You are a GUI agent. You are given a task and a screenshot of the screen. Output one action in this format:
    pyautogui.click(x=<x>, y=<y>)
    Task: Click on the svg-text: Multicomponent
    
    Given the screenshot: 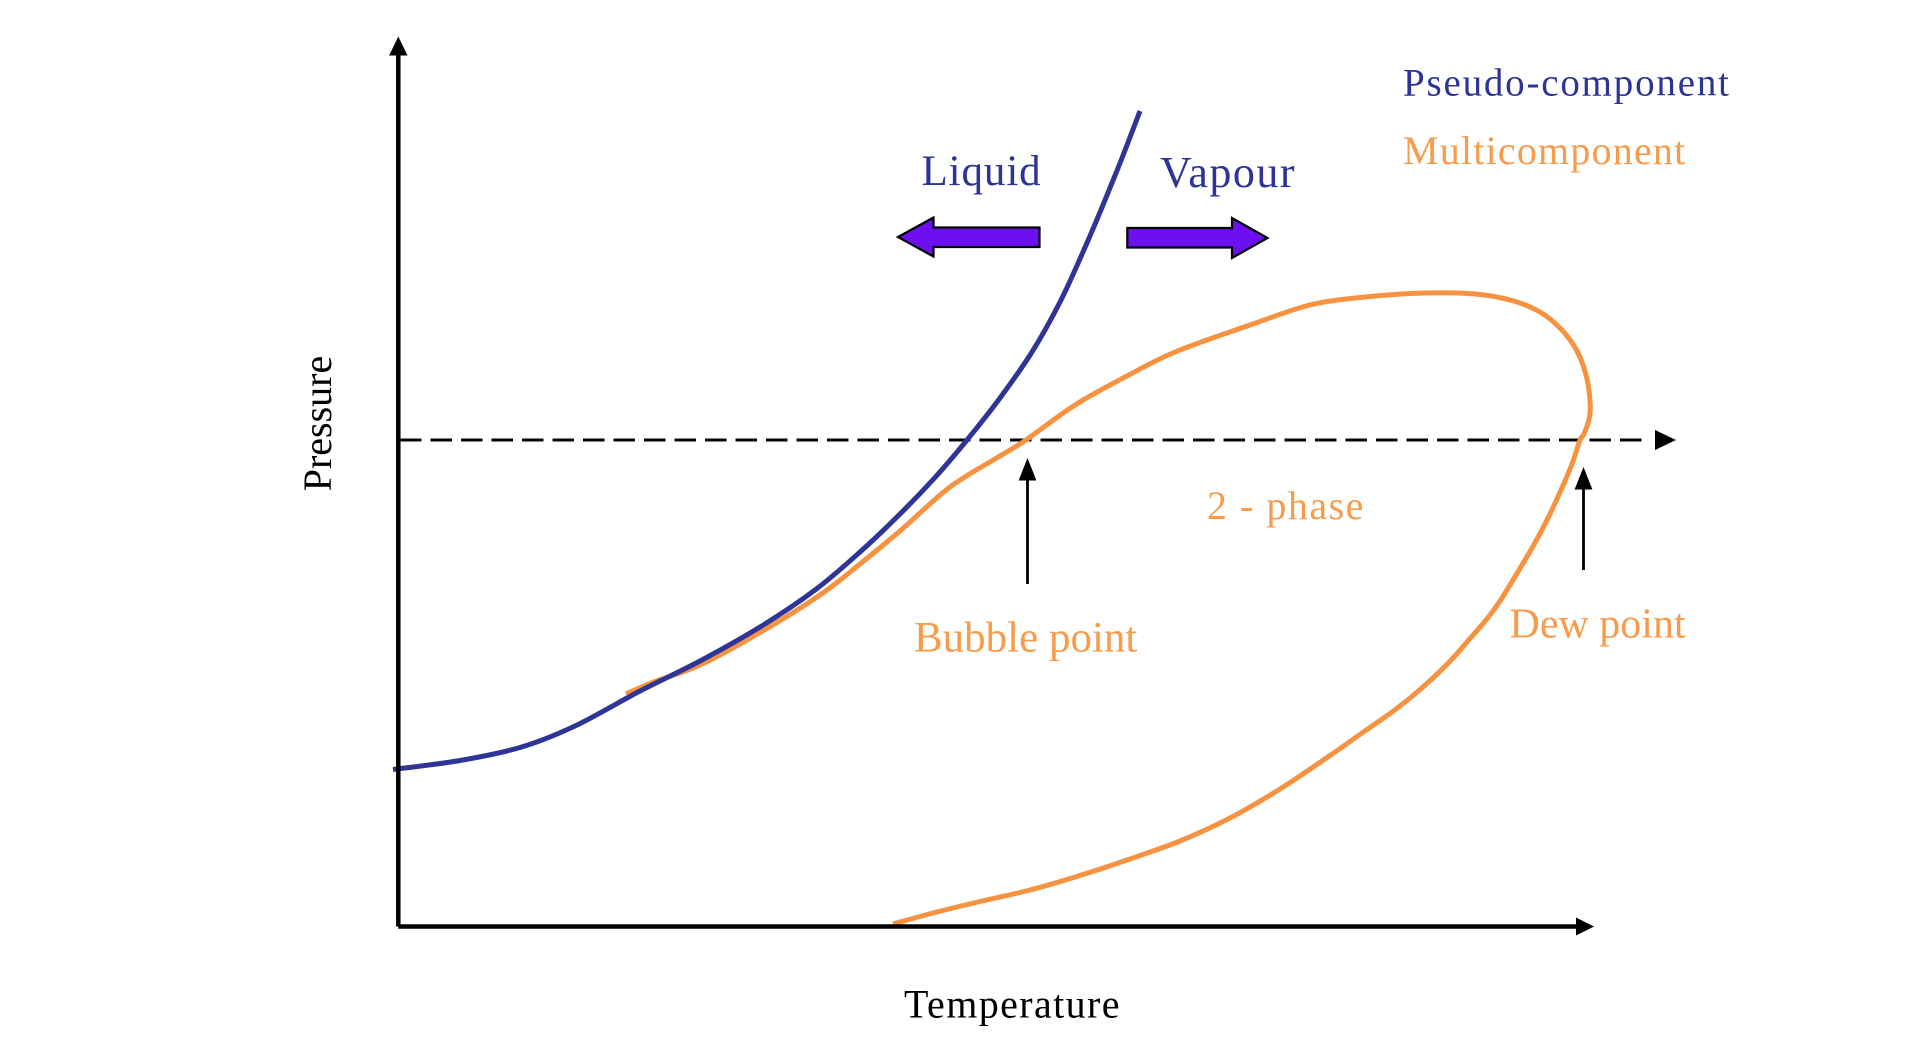 What is the action you would take?
    pyautogui.click(x=1544, y=150)
    